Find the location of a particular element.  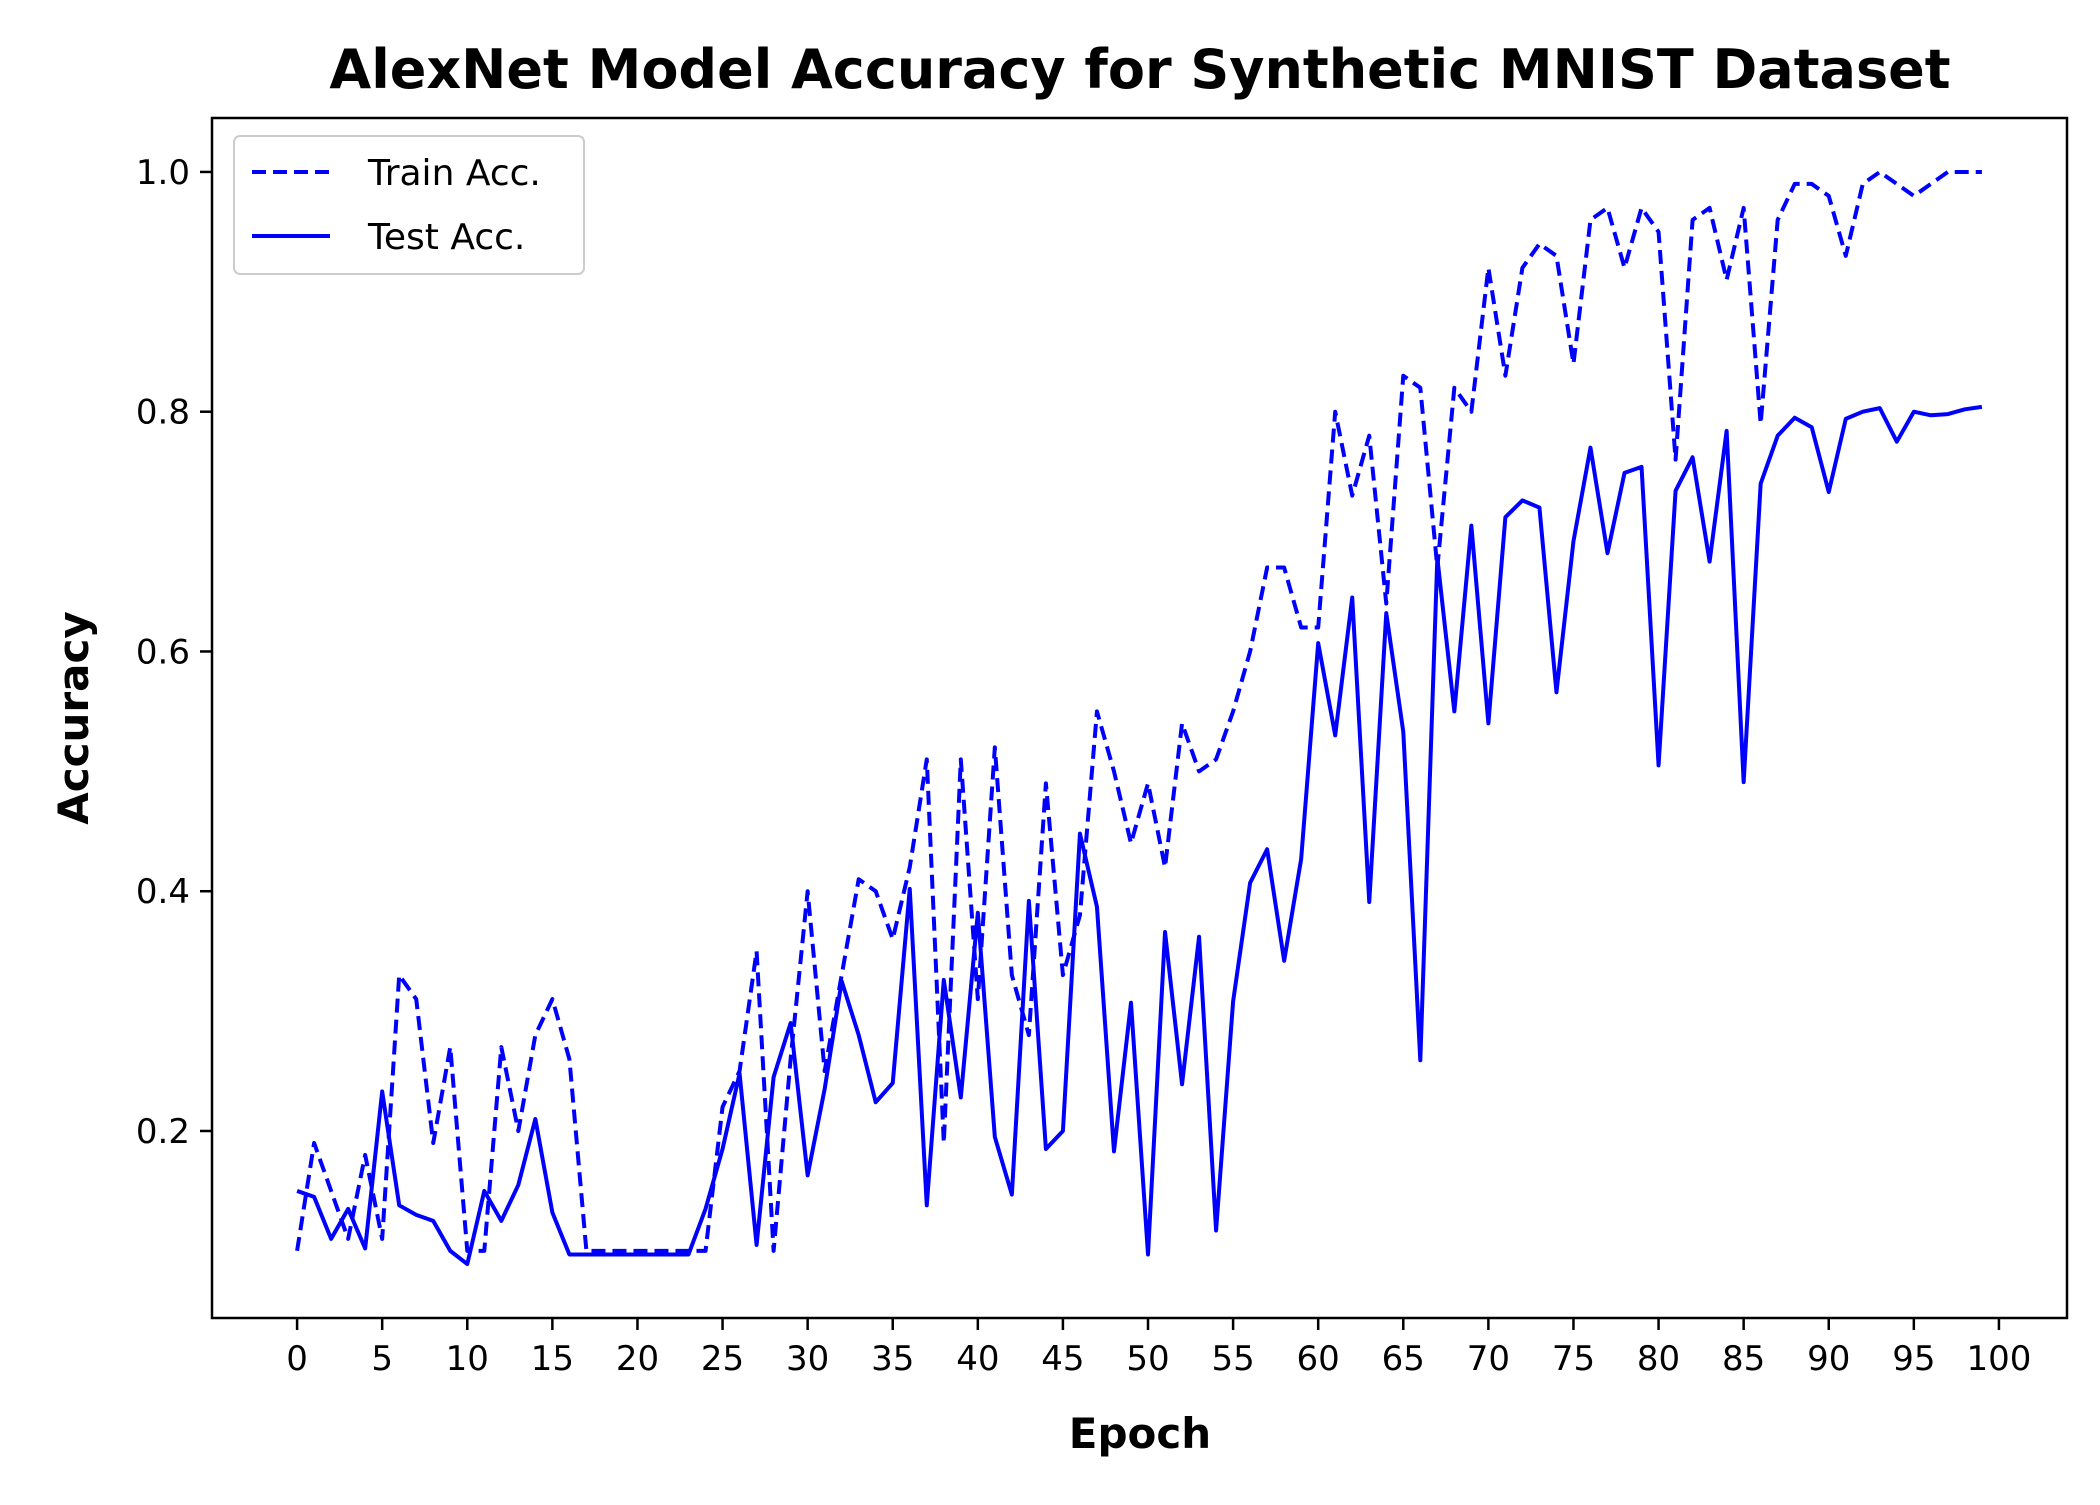

x-tick-label: 100 is located at coordinates (1998, 1359).